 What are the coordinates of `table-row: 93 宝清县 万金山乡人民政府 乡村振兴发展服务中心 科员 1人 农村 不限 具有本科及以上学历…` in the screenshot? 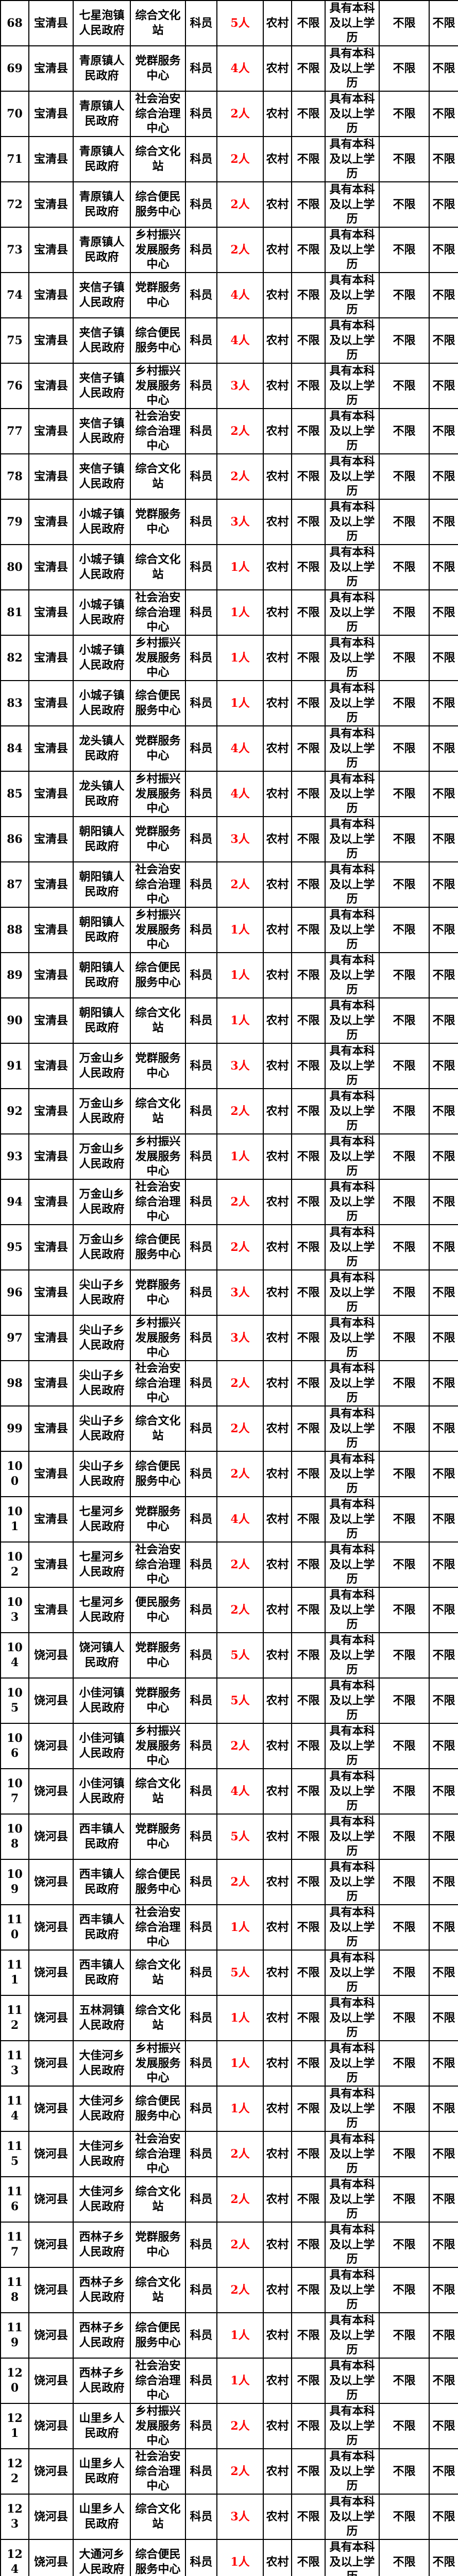 It's located at (229, 1157).